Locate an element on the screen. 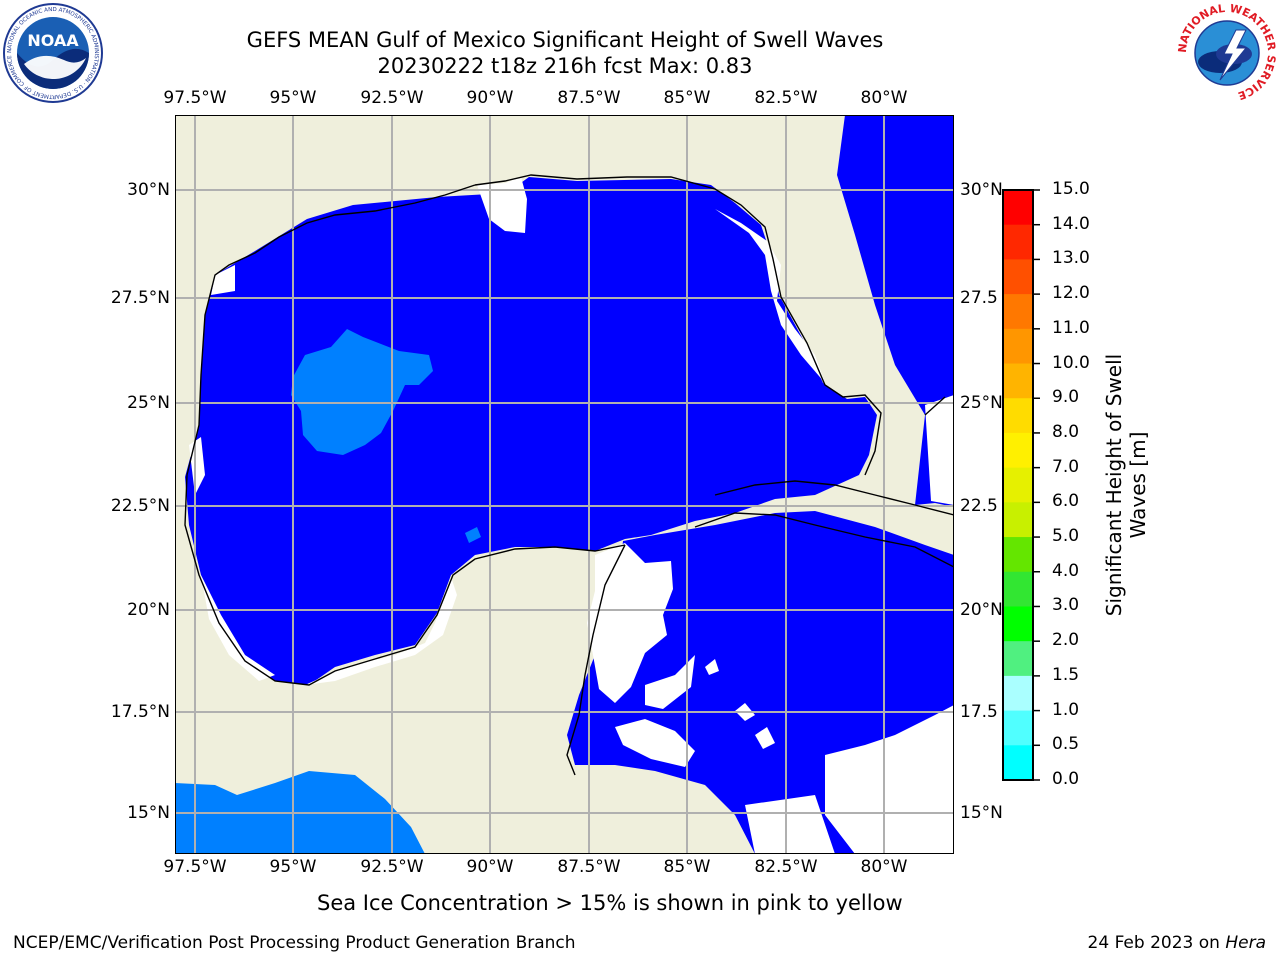 This screenshot has height=960, width=1280. swell-patch-mid is located at coordinates (362, 392).